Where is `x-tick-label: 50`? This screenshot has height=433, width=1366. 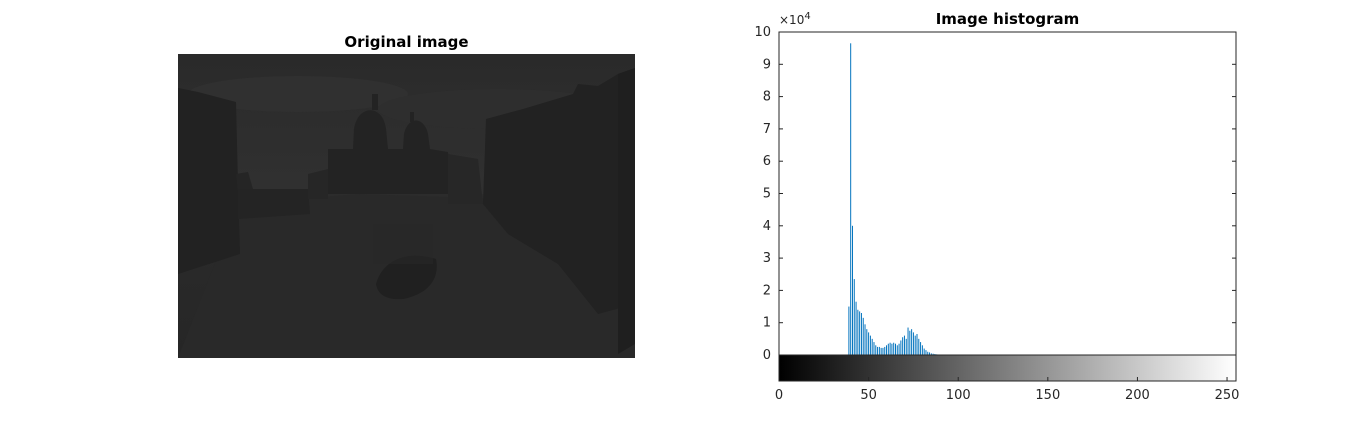 x-tick-label: 50 is located at coordinates (868, 395).